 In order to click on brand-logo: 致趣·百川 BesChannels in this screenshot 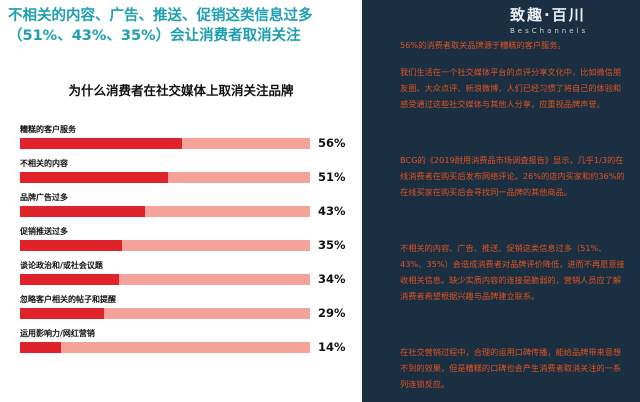, I will do `click(571, 22)`.